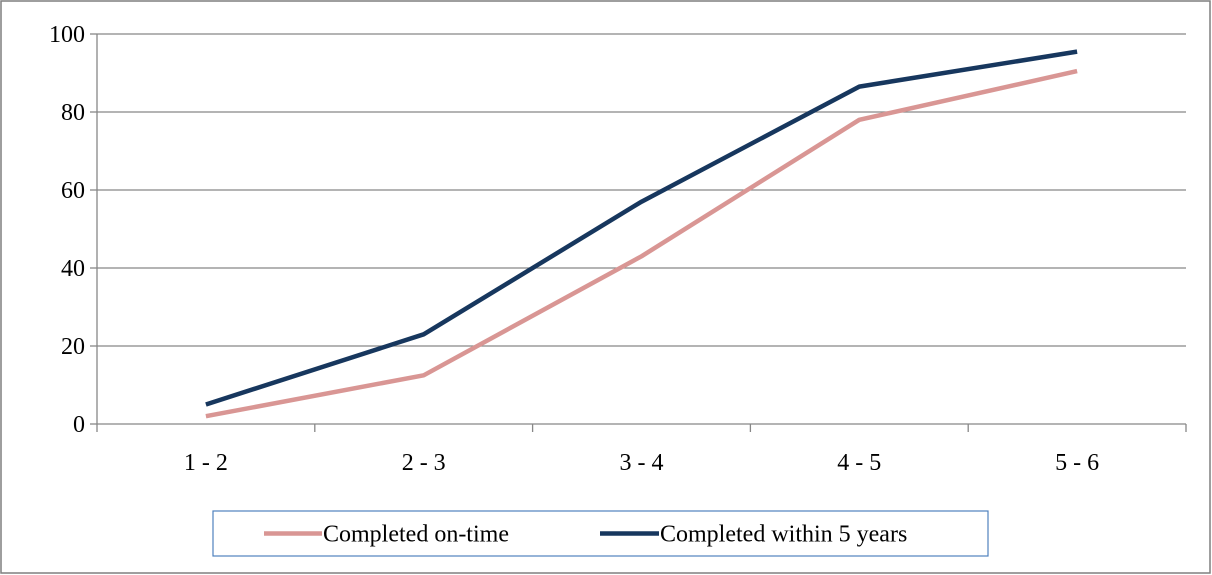 Image resolution: width=1212 pixels, height=575 pixels. Describe the element at coordinates (416, 535) in the screenshot. I see `legend-label-0: Completed on-time` at that location.